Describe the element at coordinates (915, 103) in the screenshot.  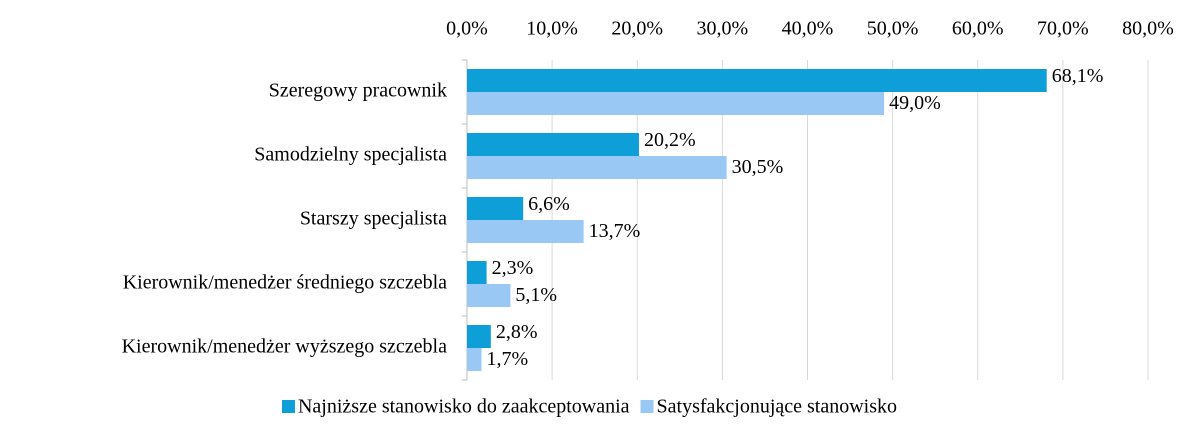
I see `value-label: 49,0%` at that location.